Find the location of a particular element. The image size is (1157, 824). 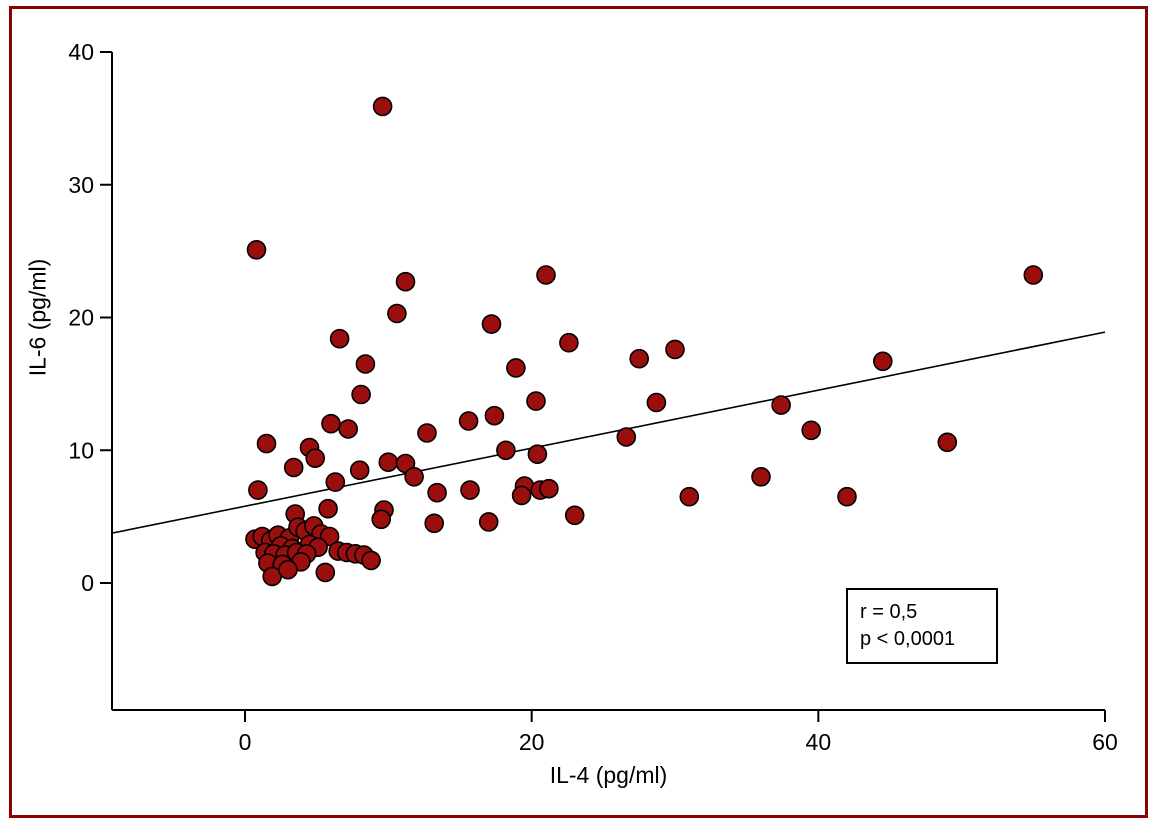

x-axis-title: IL-4 (pg/ml) is located at coordinates (608, 775).